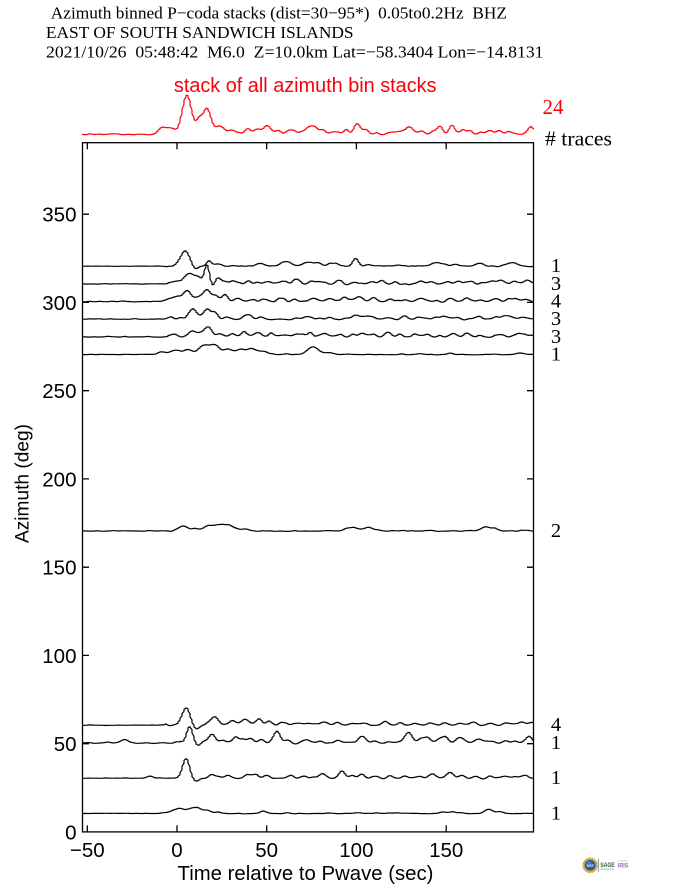  Describe the element at coordinates (578, 139) in the screenshot. I see `svg-text: # traces` at that location.